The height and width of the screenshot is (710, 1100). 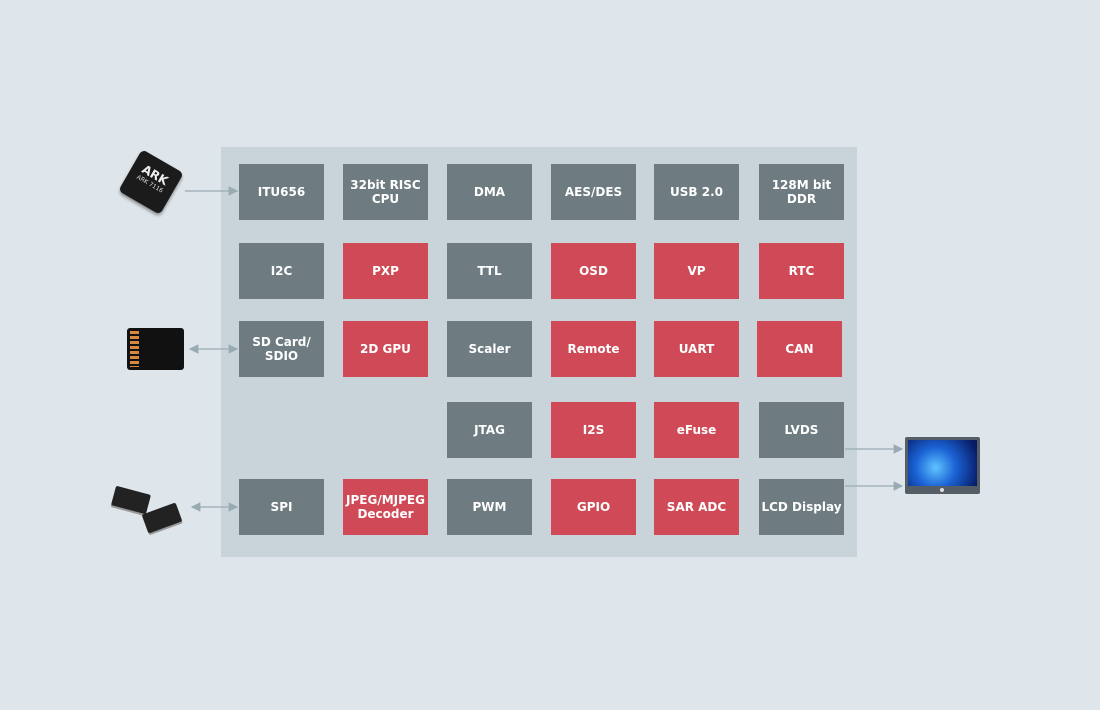 I want to click on block-pwm: PWM, so click(x=489, y=507).